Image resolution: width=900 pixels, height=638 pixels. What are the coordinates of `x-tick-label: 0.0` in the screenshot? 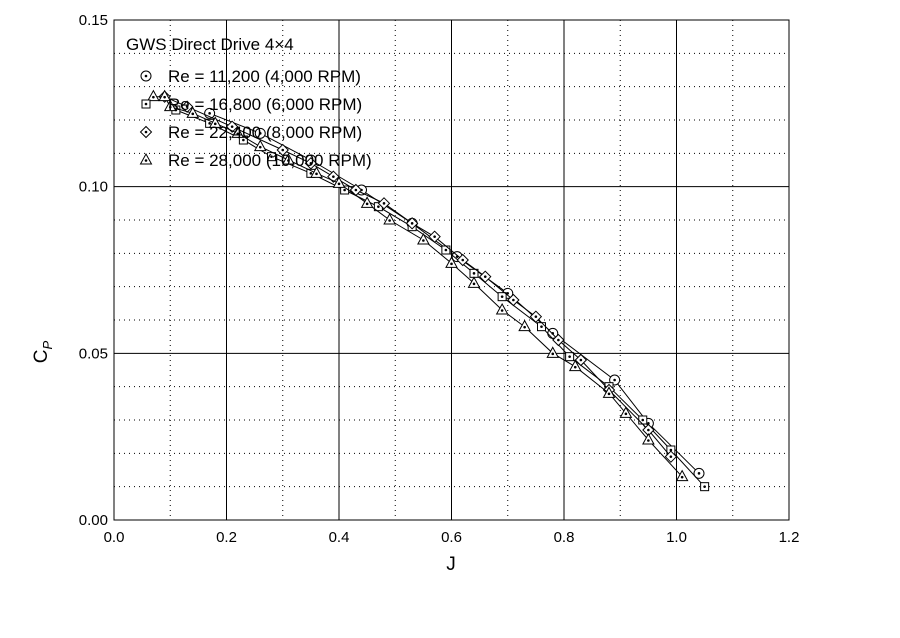 It's located at (114, 537).